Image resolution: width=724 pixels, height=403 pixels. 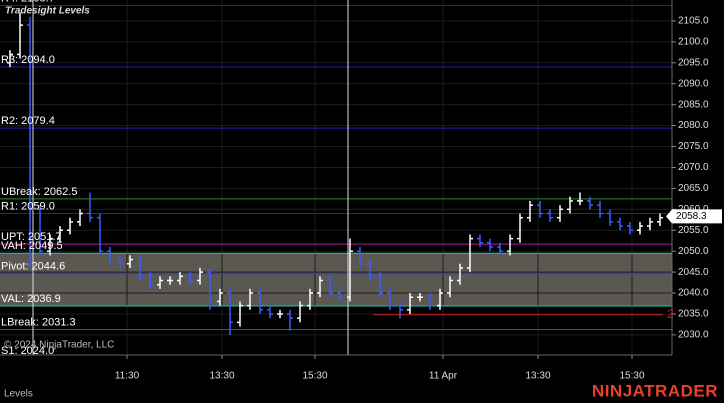 What do you see at coordinates (693, 167) in the screenshot?
I see `y-tick-label: 2070.0` at bounding box center [693, 167].